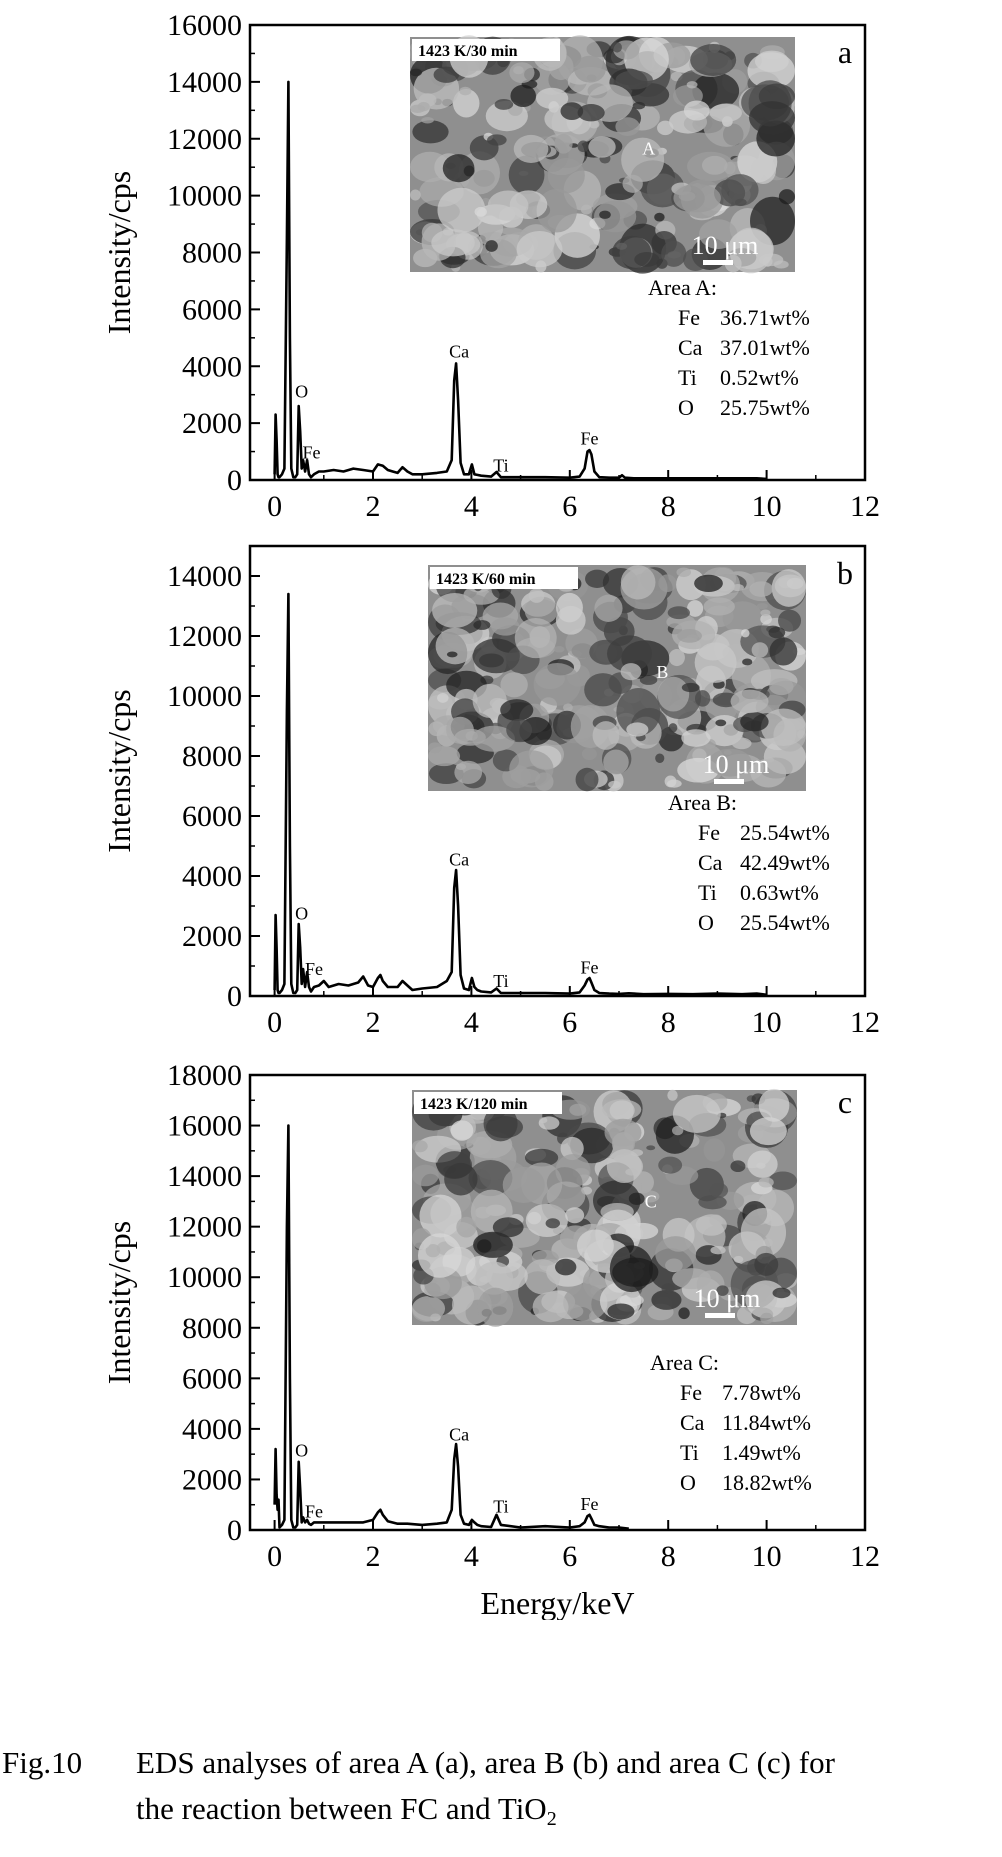  What do you see at coordinates (204, 25) in the screenshot?
I see `y-tick-label: 16000` at bounding box center [204, 25].